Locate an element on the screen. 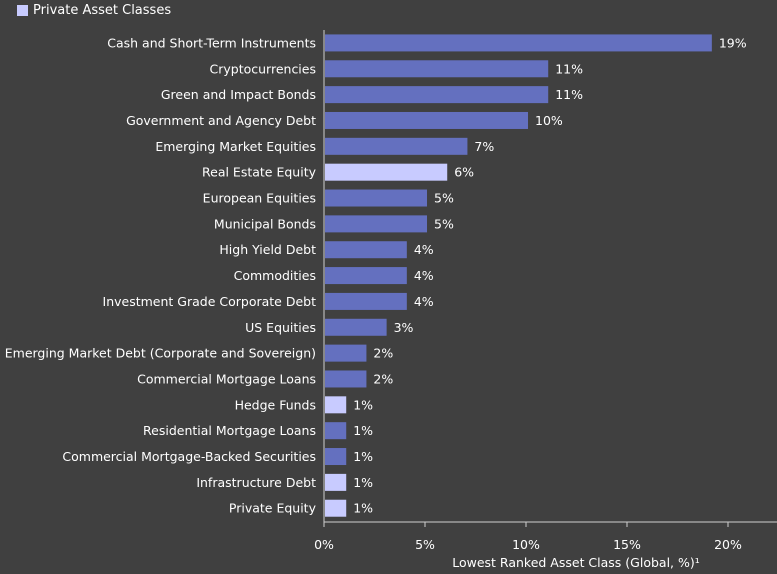 The height and width of the screenshot is (574, 777). category-label: High Yield Debt is located at coordinates (267, 249).